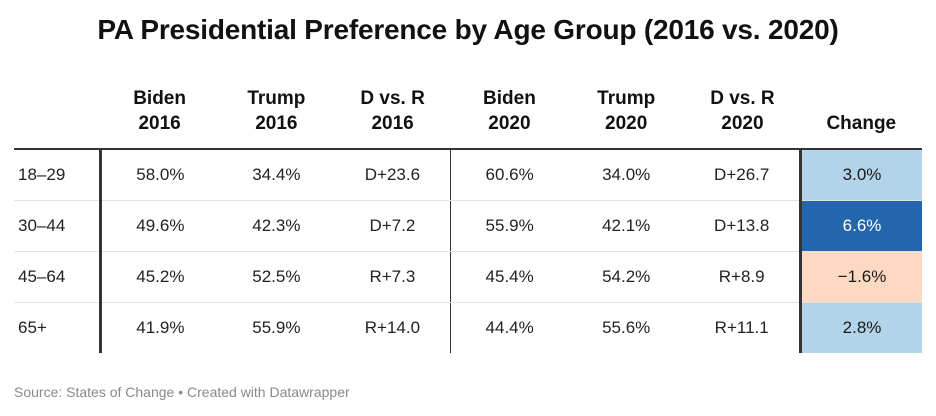 The image size is (936, 416). I want to click on dvr-2020-cell: R+11.1, so click(741, 327).